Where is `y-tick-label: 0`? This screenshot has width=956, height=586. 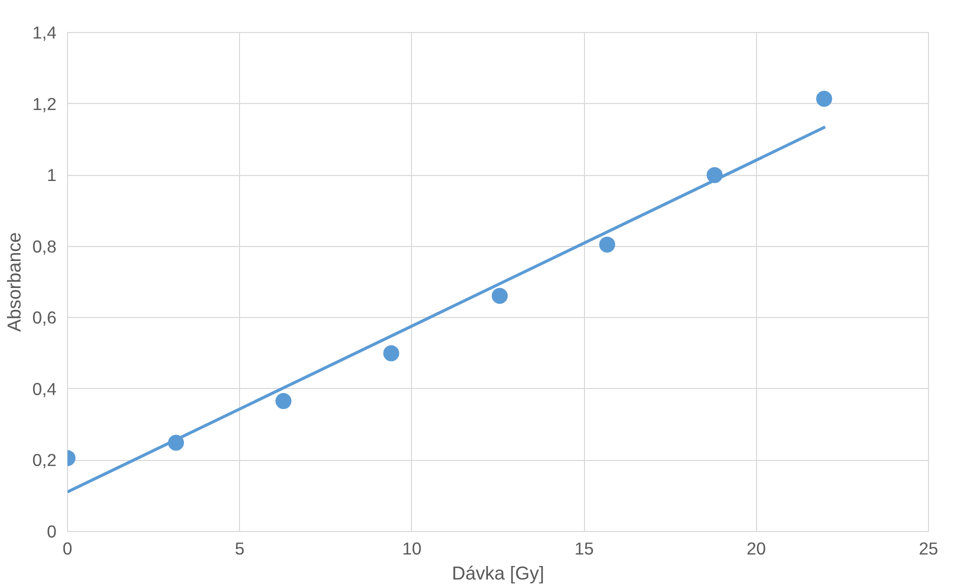
y-tick-label: 0 is located at coordinates (51, 532).